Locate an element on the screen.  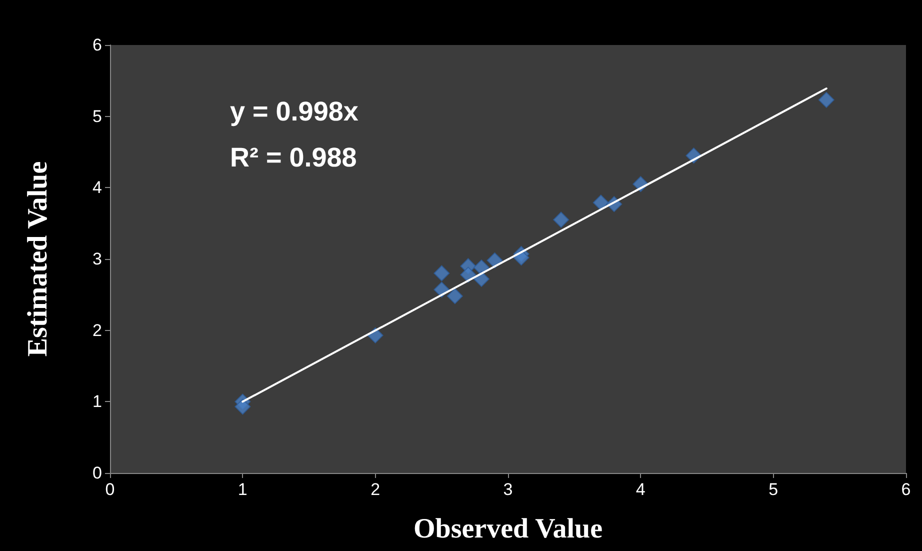
x-tick-label: 1 is located at coordinates (243, 489).